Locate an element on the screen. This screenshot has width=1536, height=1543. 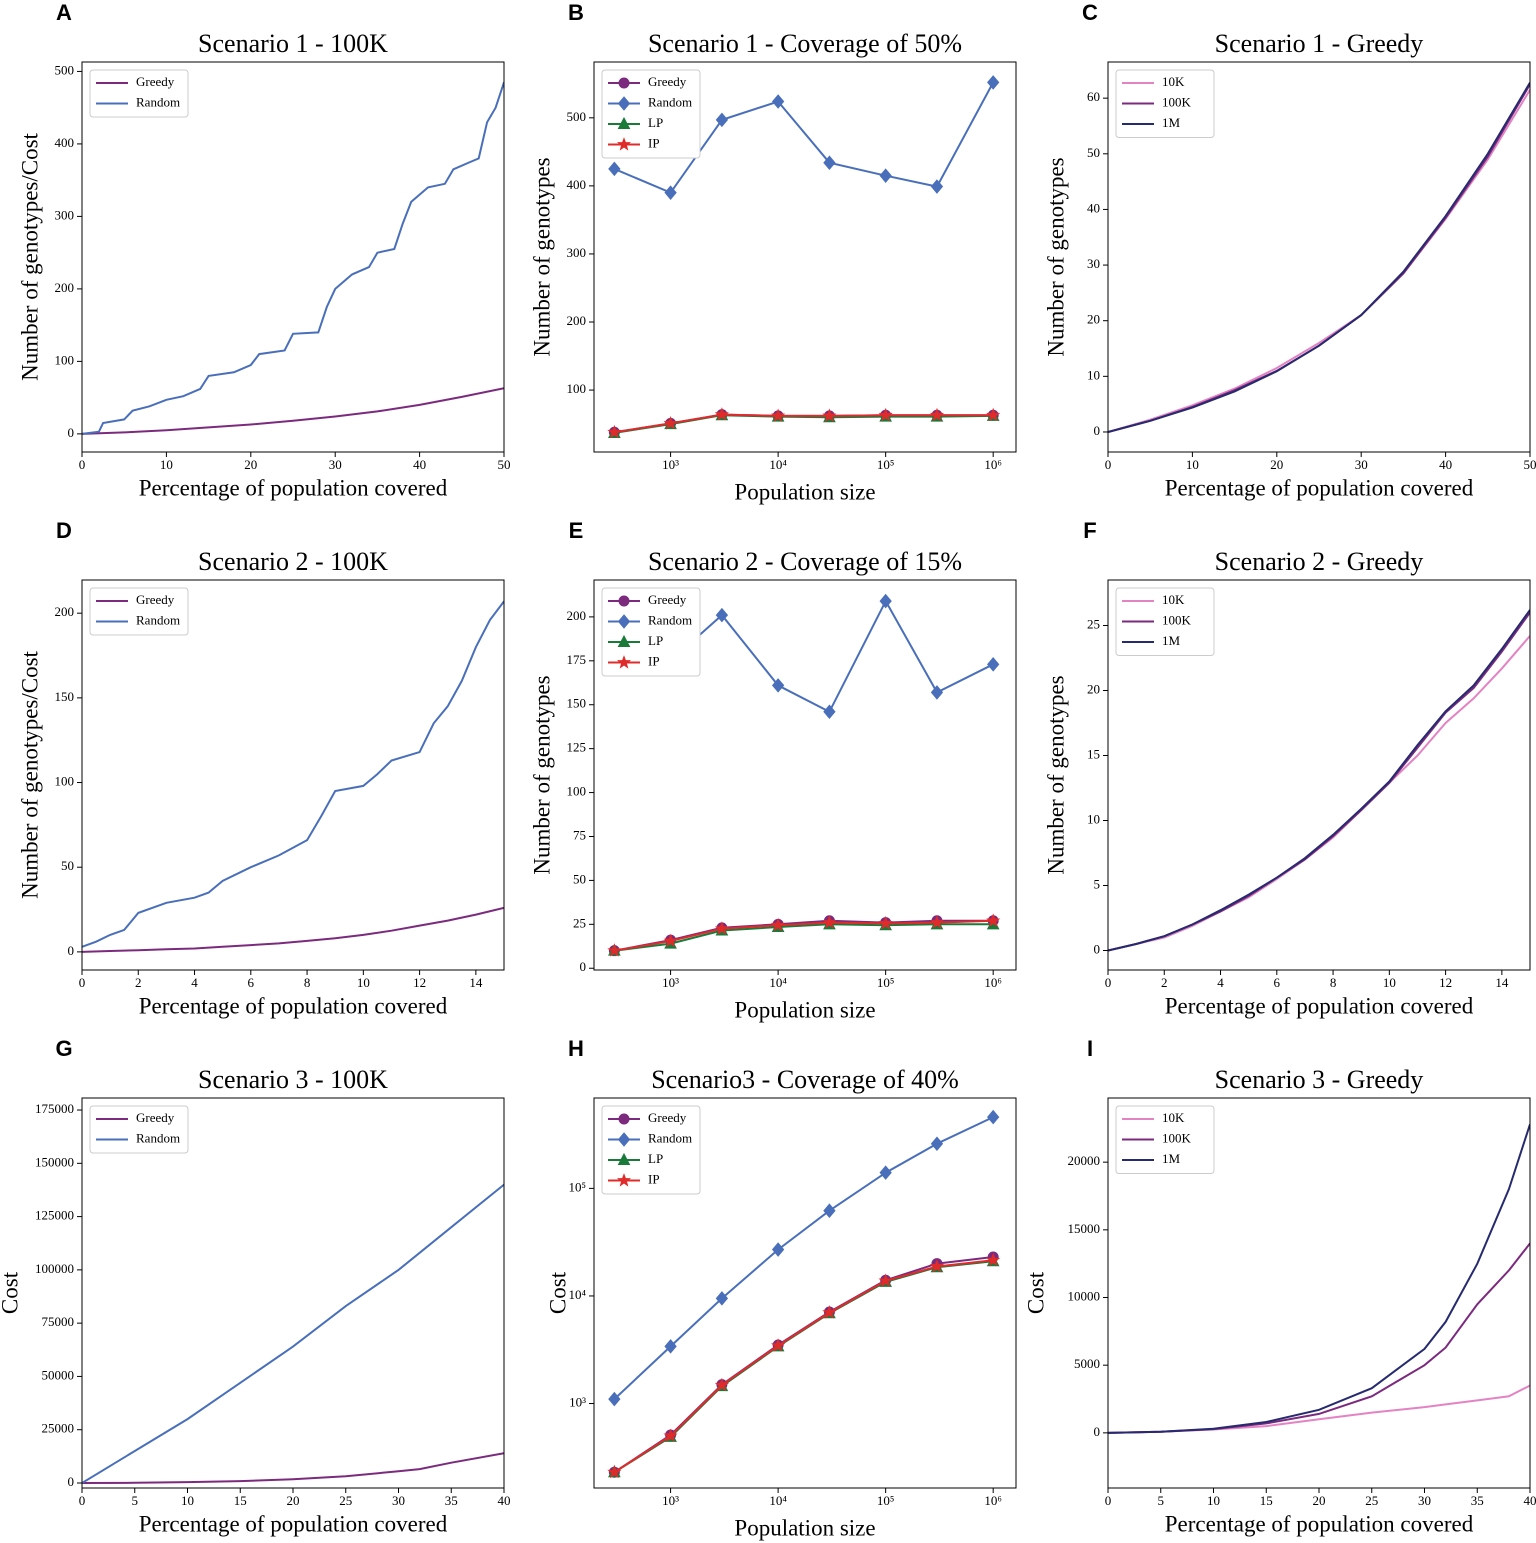
x-tick-label: 14 is located at coordinates (1502, 982).